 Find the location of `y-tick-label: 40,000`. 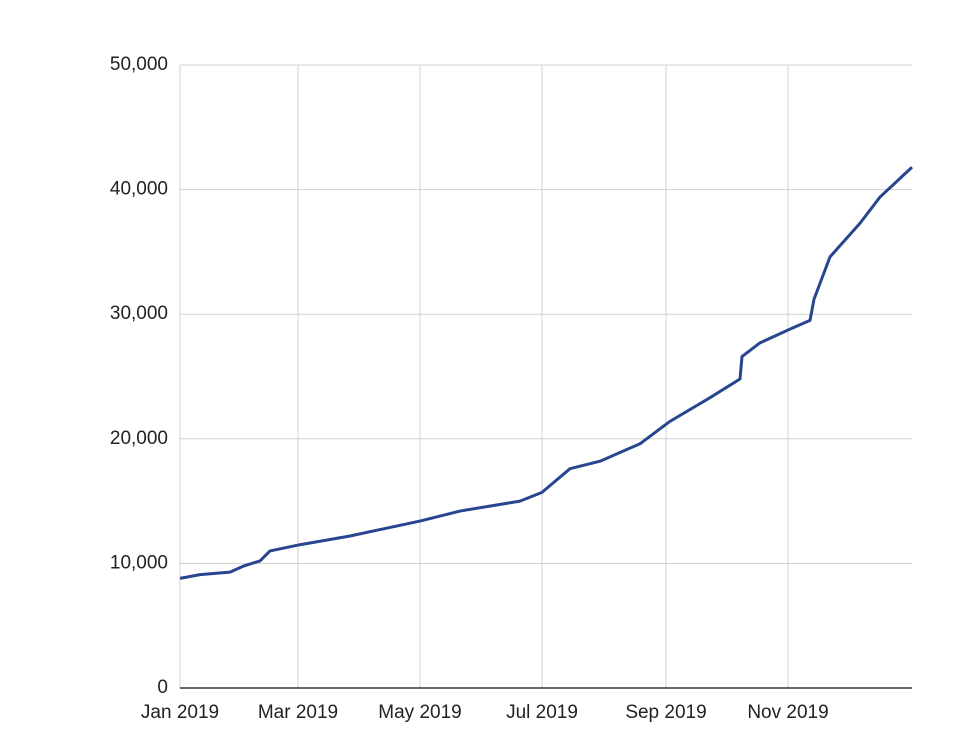

y-tick-label: 40,000 is located at coordinates (139, 189).